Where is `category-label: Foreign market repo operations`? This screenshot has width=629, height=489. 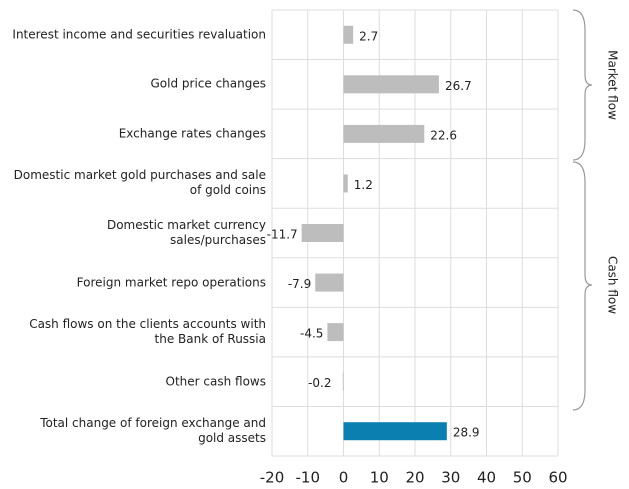 category-label: Foreign market repo operations is located at coordinates (171, 282).